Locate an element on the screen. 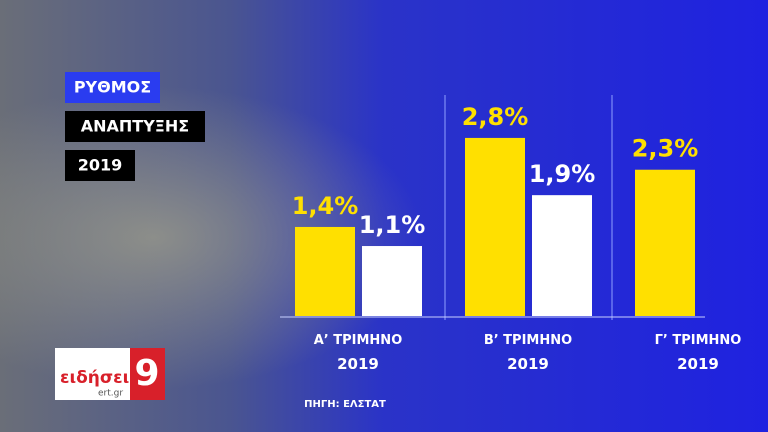 The height and width of the screenshot is (432, 768). title: ΡΥΘΜΟΣ ΑΝΑΠΤΥΞΗΣ 2019 is located at coordinates (135, 126).